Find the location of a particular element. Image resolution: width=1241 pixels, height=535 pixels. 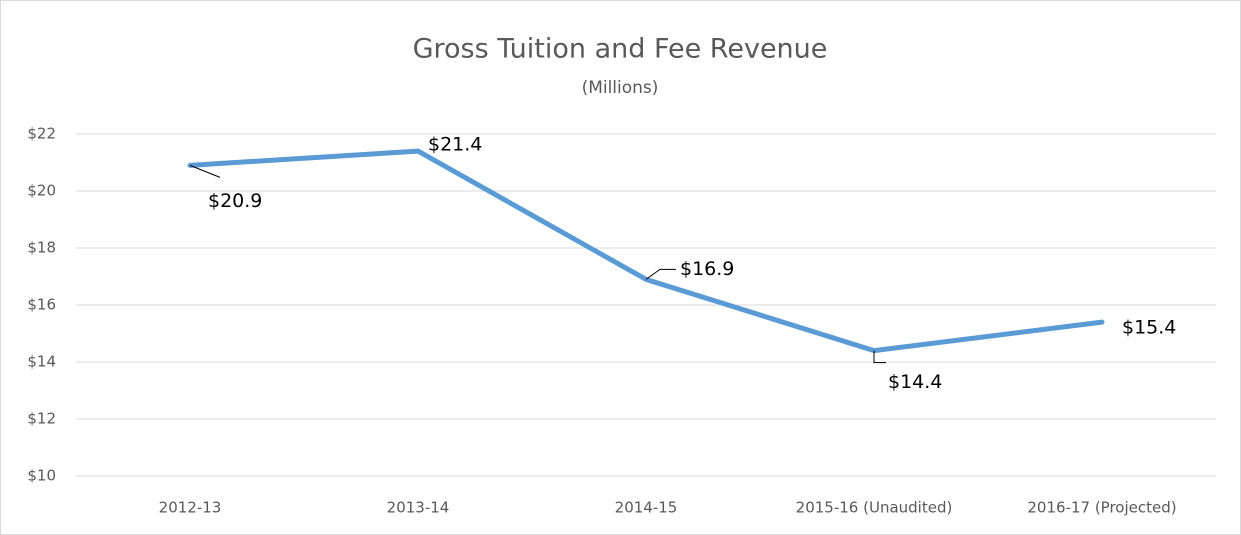

x-tick-label: 2014-15 is located at coordinates (646, 508).